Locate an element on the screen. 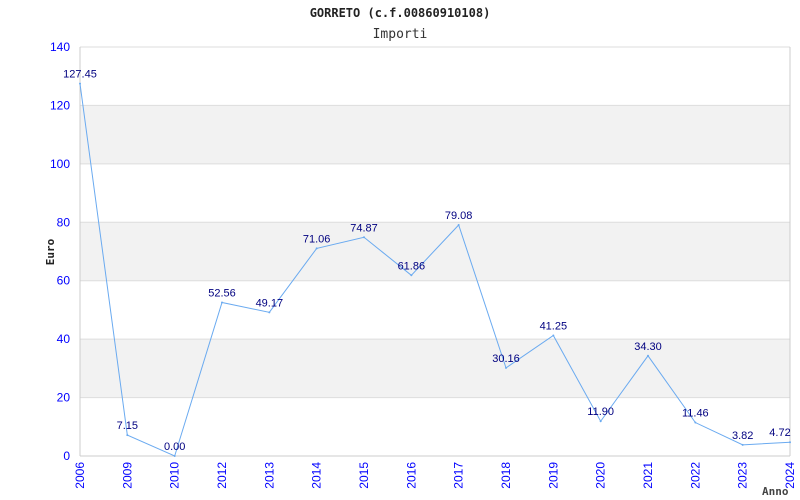  data-label: 3.82 is located at coordinates (742, 436).